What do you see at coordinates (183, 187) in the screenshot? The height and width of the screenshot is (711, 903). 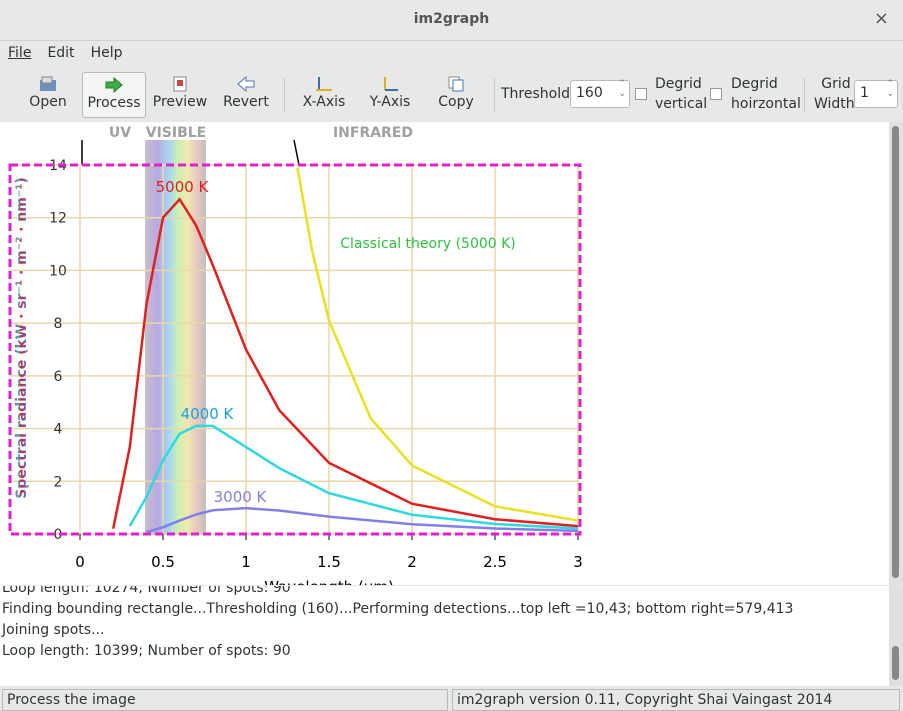 I see `series-annotation: 5000 K` at bounding box center [183, 187].